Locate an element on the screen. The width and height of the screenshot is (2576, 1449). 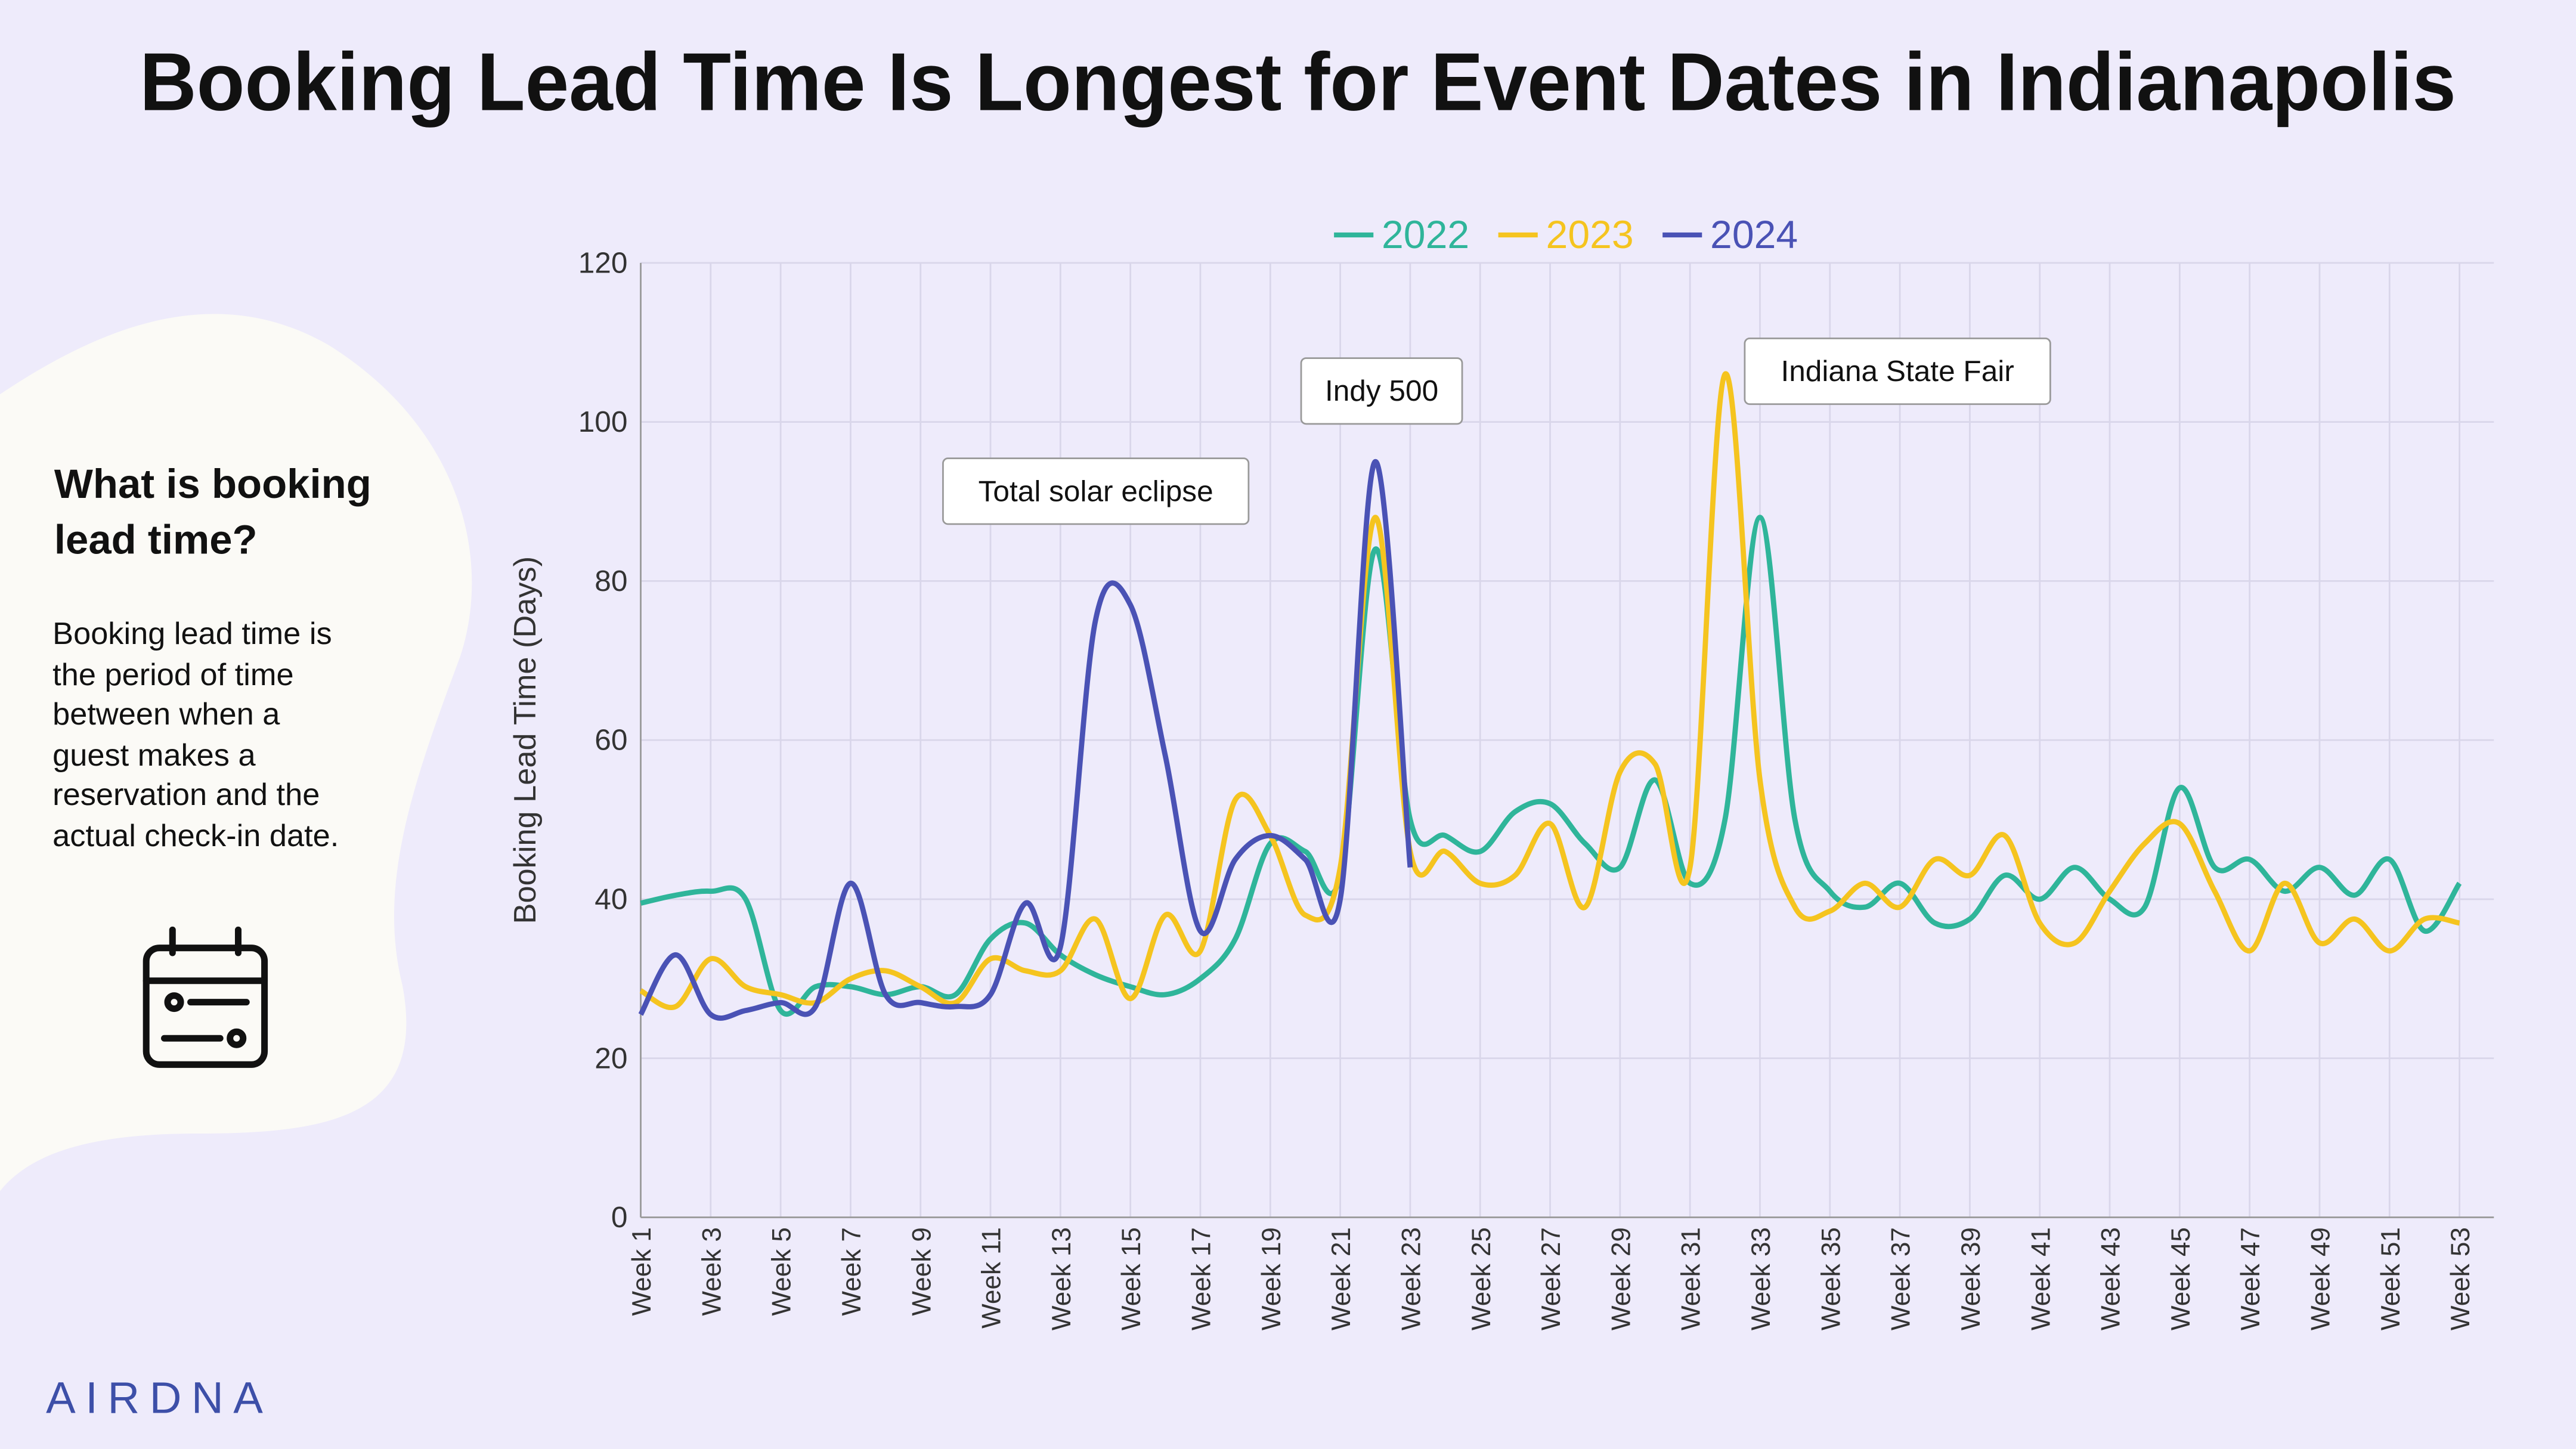
x-tick-label: Week 49 is located at coordinates (2321, 1279).